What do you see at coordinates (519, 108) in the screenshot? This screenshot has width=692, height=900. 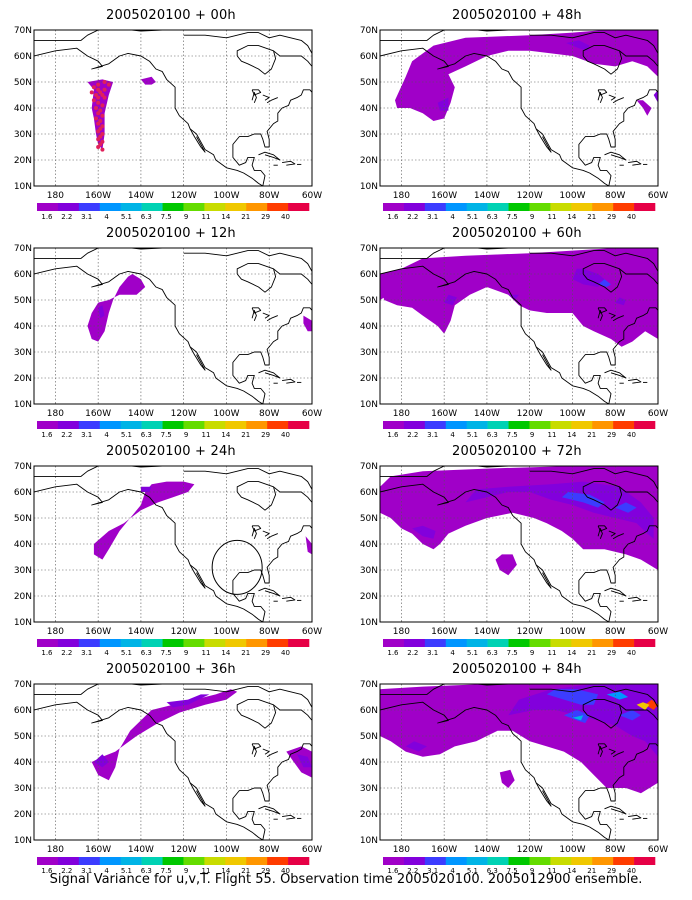 I see `coastlines` at bounding box center [519, 108].